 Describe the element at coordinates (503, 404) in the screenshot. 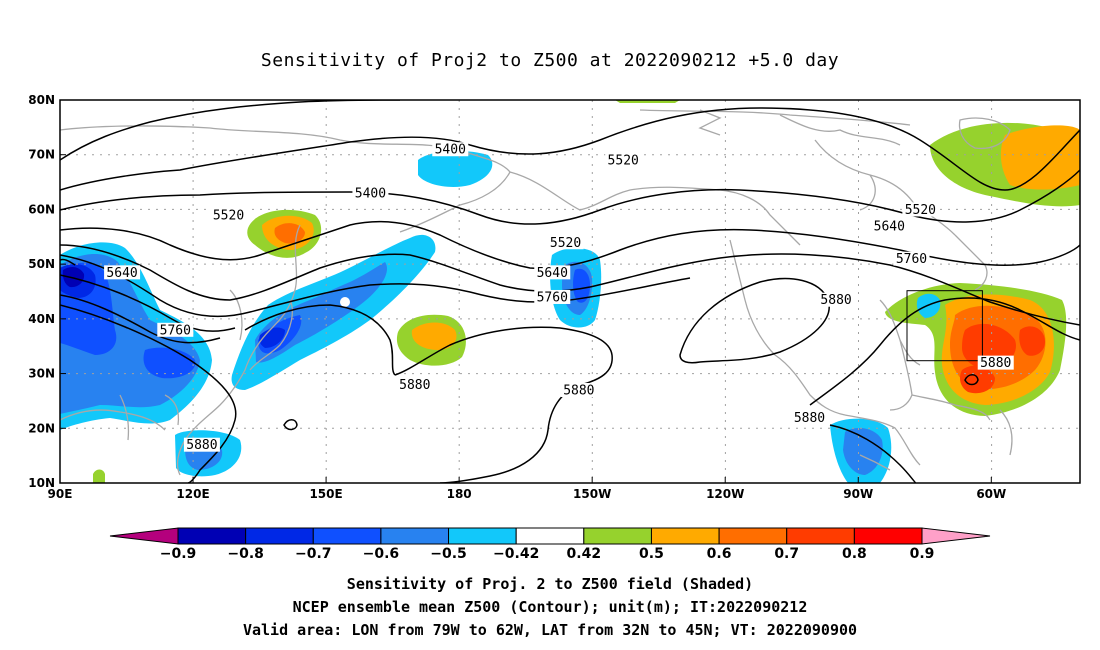

I see `contour-5880-pacific2` at that location.